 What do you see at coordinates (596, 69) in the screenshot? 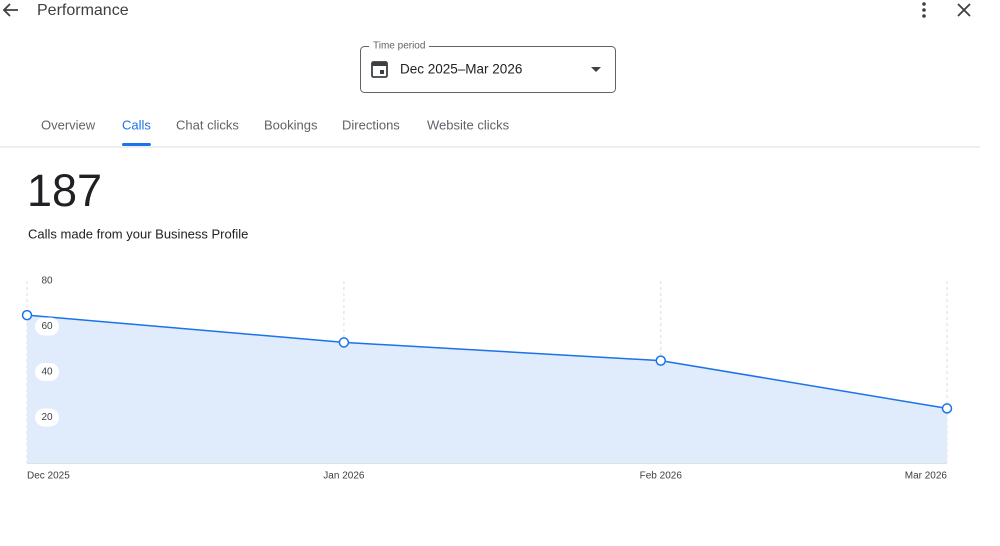
I see `dropdown-arrow` at bounding box center [596, 69].